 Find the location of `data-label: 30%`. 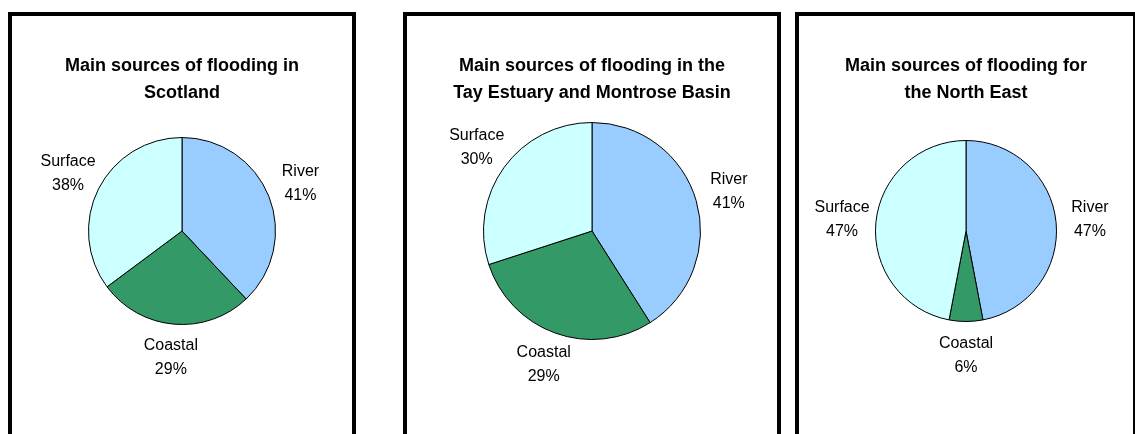

data-label: 30% is located at coordinates (476, 158).